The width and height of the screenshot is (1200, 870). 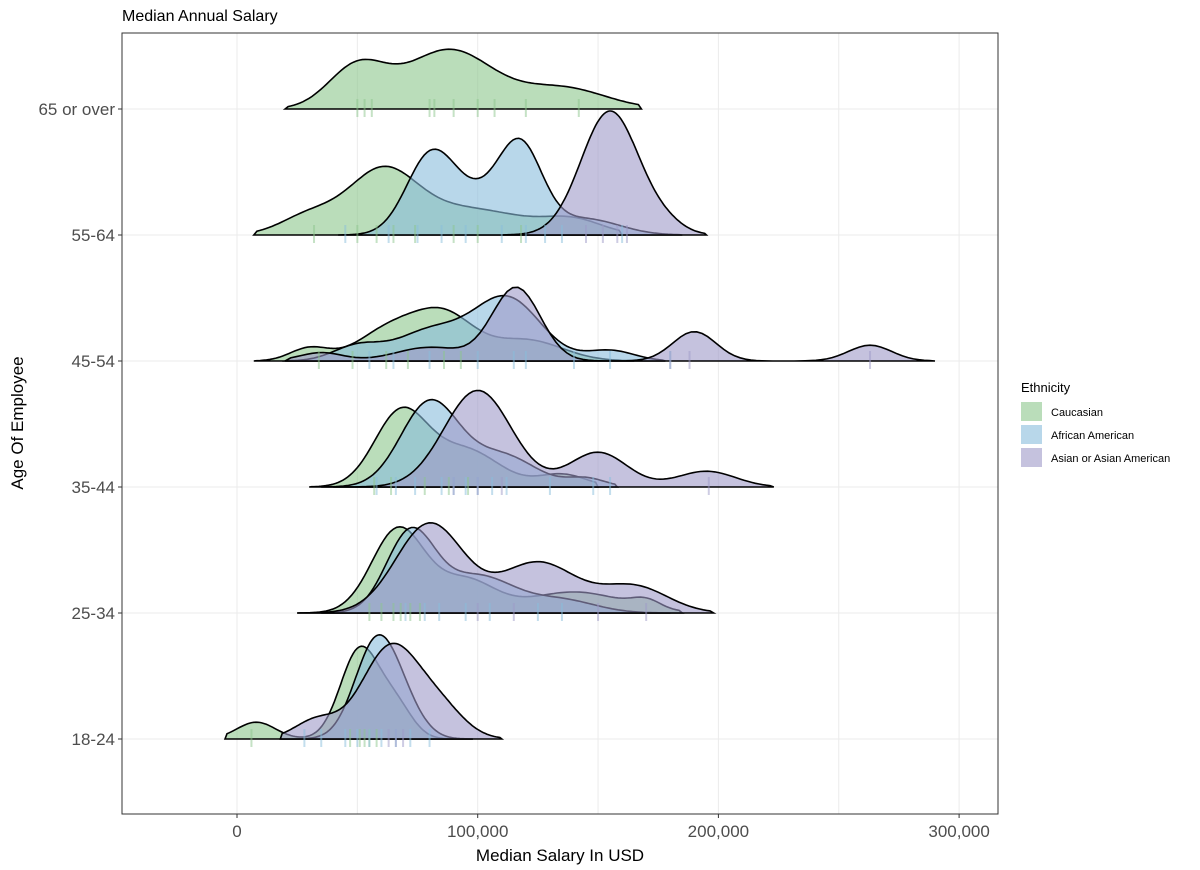 What do you see at coordinates (93, 361) in the screenshot?
I see `y-tick-label: 45-54` at bounding box center [93, 361].